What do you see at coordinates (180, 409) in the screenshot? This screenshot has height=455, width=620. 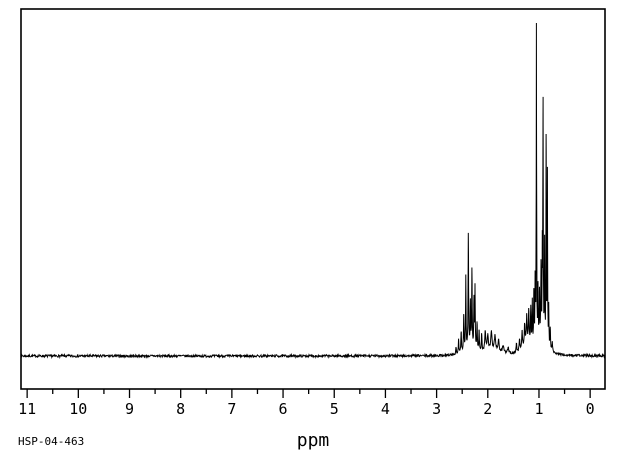 I see `svg-text: 8` at bounding box center [180, 409].